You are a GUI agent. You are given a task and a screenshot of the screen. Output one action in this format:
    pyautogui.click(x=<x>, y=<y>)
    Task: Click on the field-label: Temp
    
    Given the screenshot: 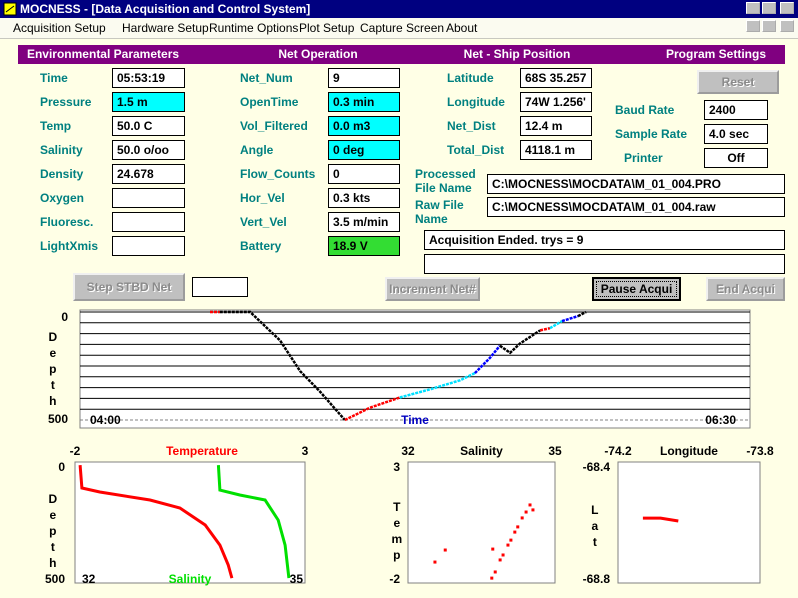 What is the action you would take?
    pyautogui.click(x=56, y=126)
    